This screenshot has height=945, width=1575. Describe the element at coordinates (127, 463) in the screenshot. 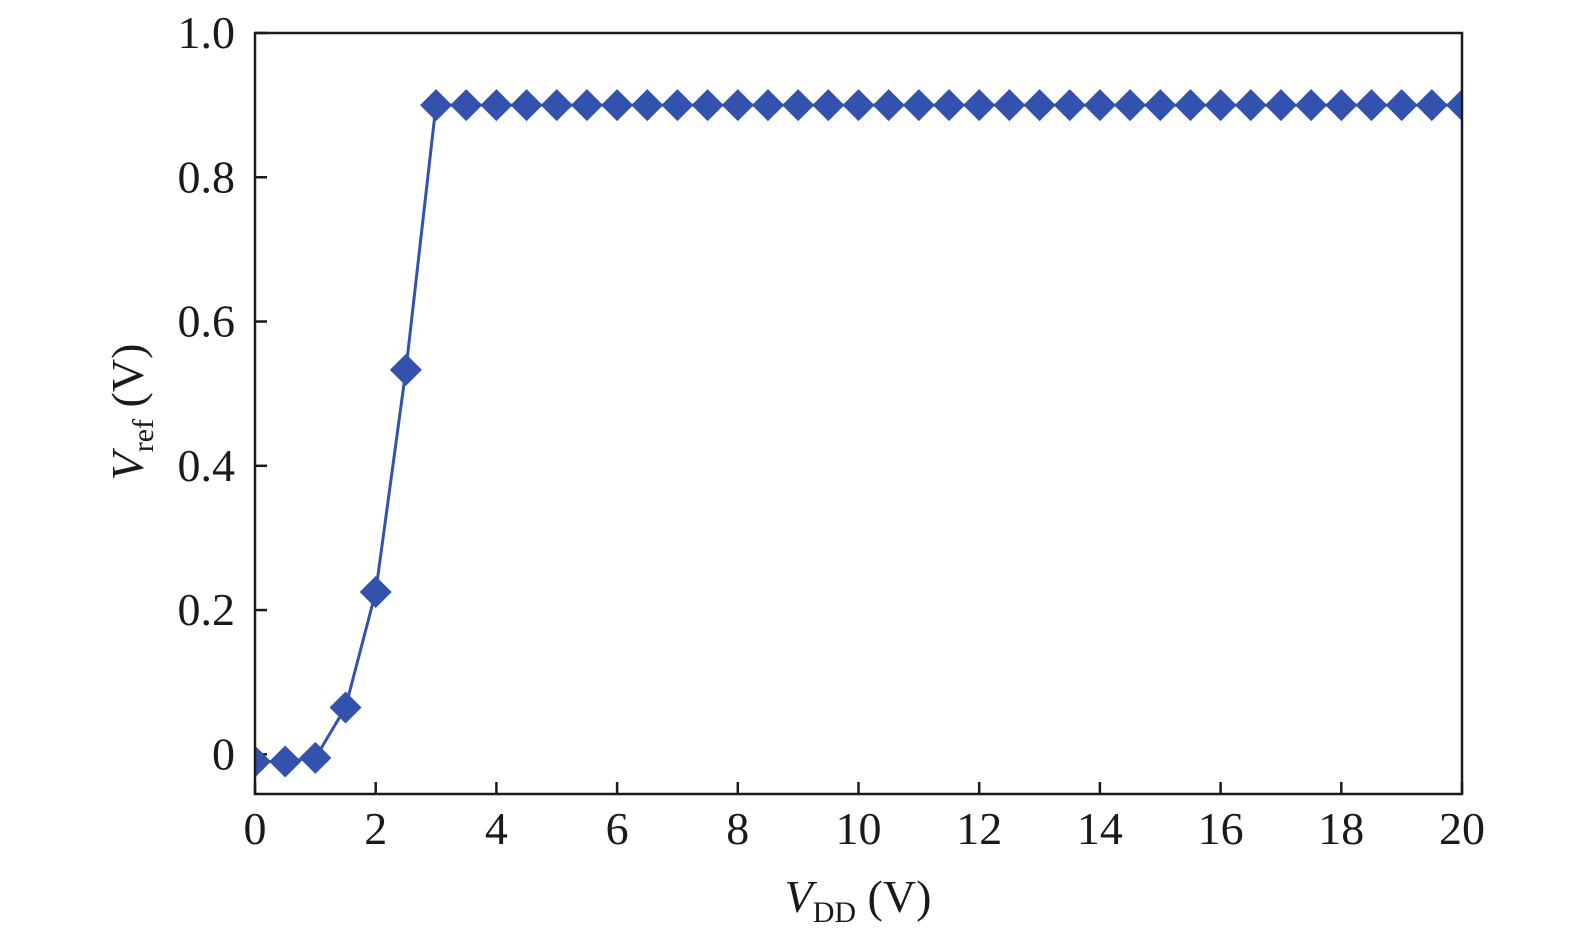

I see `y-axis-title-main: V` at that location.